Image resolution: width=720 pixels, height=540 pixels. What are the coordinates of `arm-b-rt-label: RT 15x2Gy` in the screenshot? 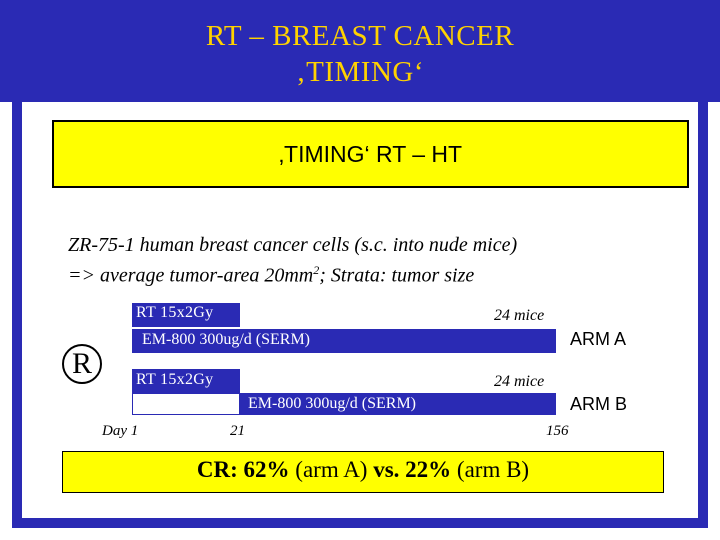 It's located at (175, 379).